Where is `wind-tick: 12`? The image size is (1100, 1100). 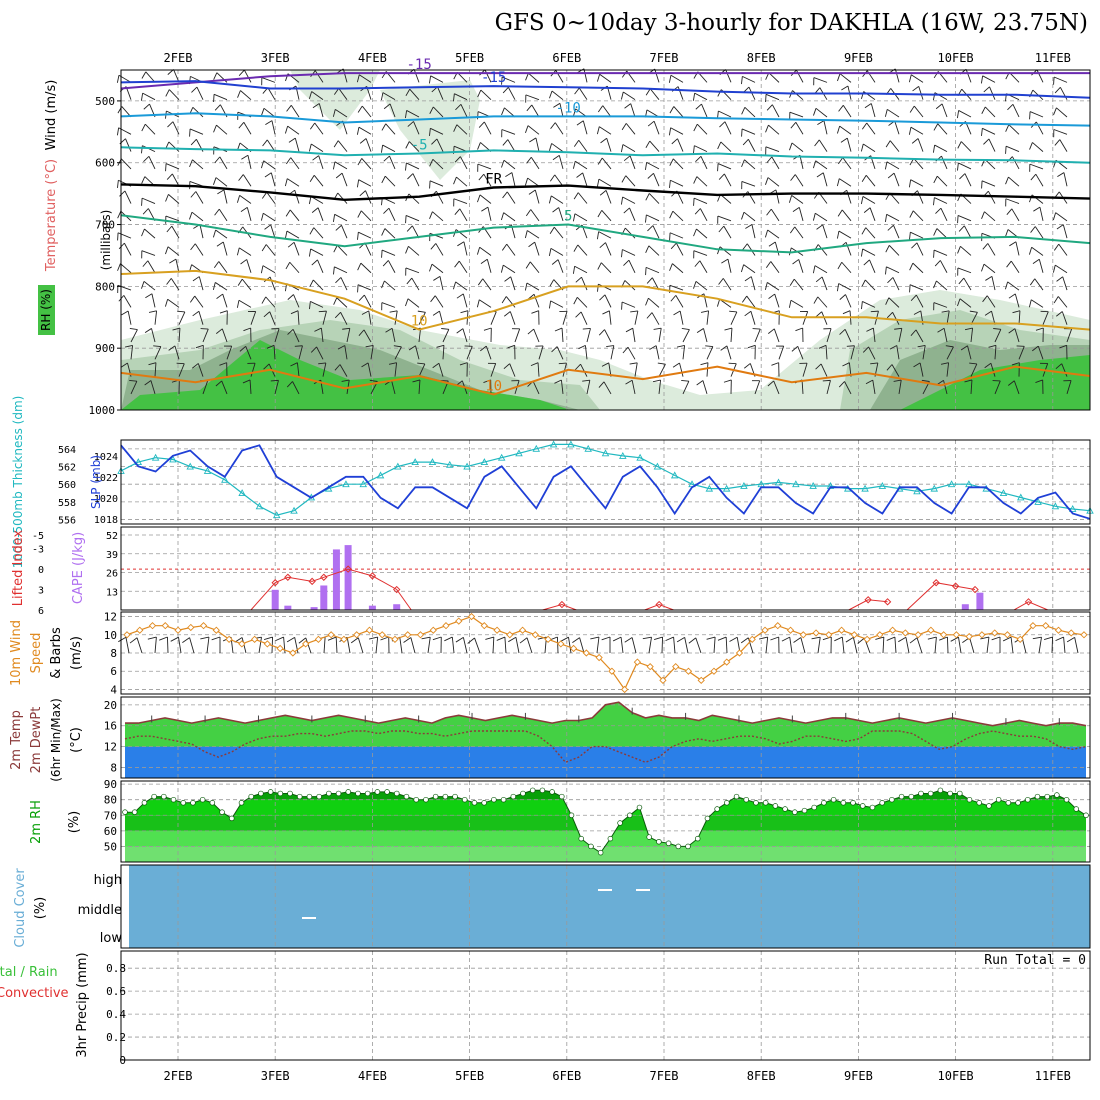
wind-tick: 12 is located at coordinates (110, 617).